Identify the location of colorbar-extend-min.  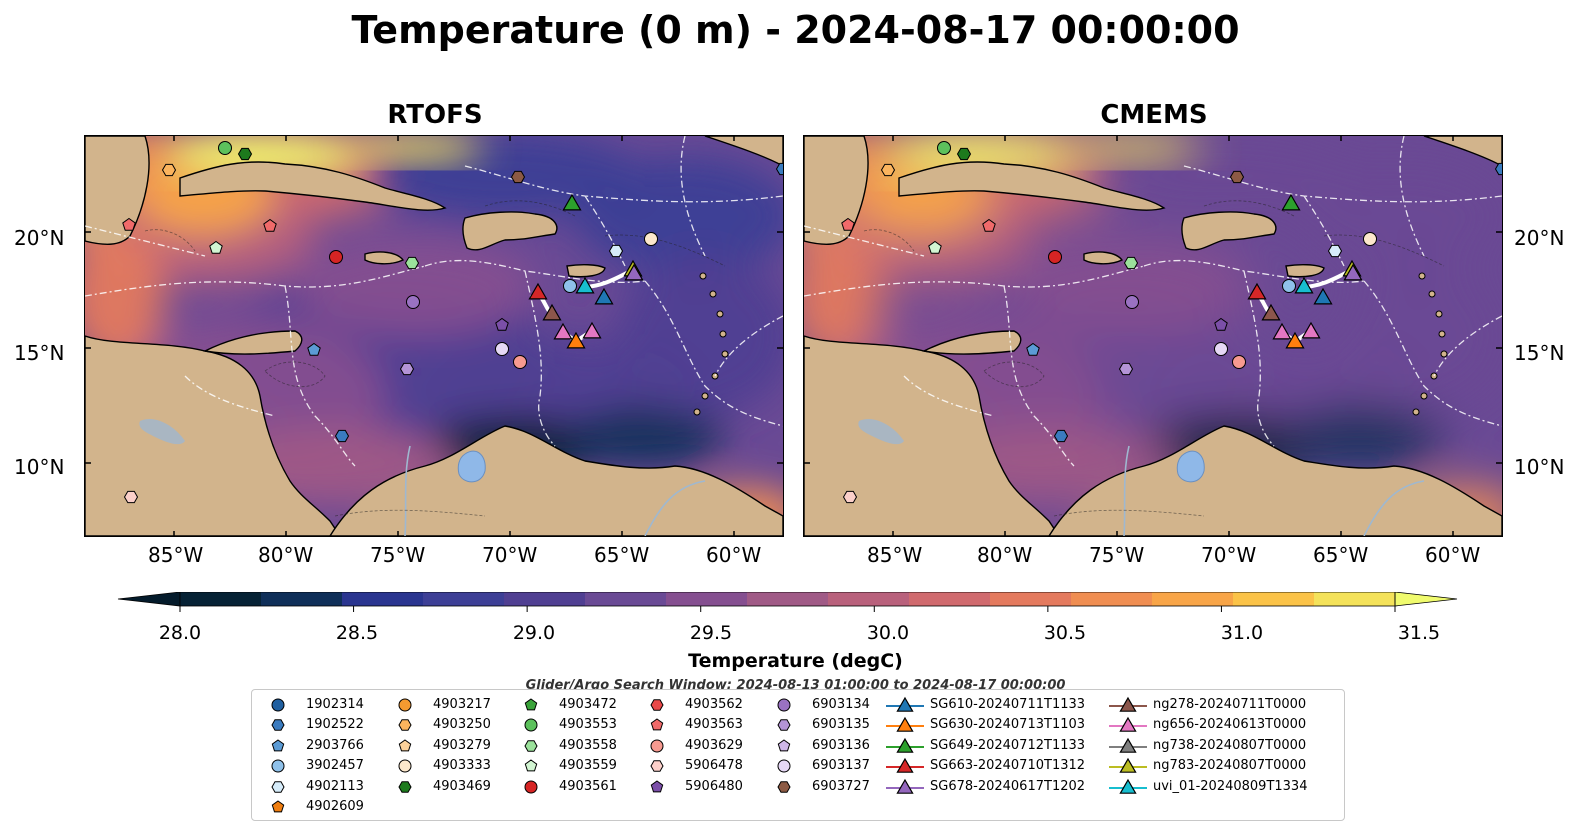
(149, 599).